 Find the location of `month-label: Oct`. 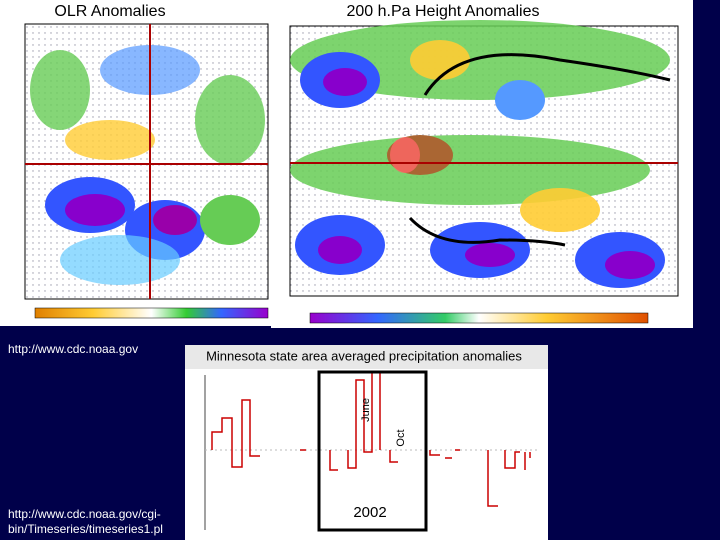

month-label: Oct is located at coordinates (401, 437).